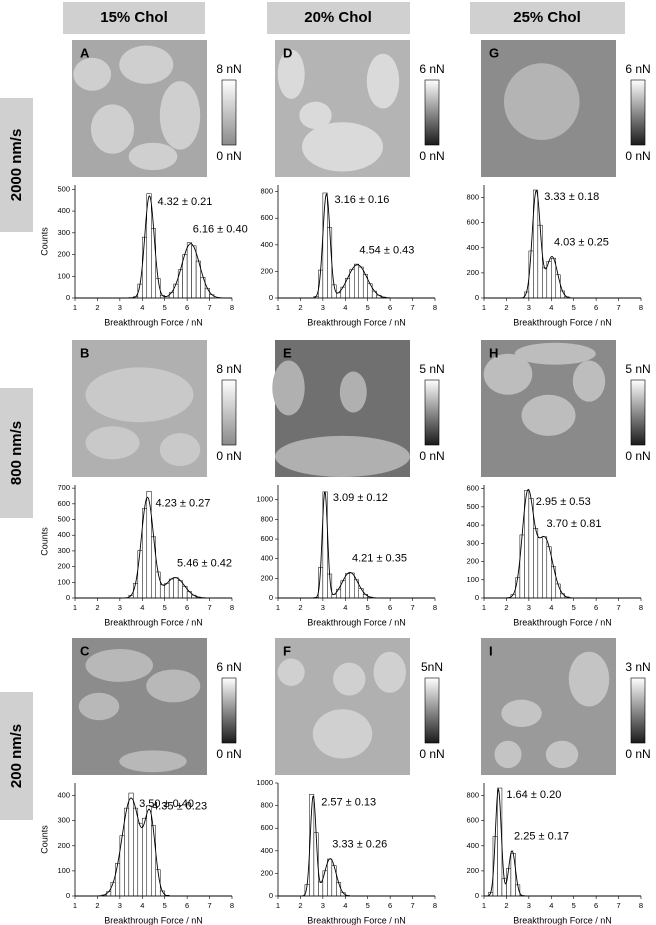 This screenshot has height=925, width=656. What do you see at coordinates (491, 650) in the screenshot?
I see `panel-letter: I` at bounding box center [491, 650].